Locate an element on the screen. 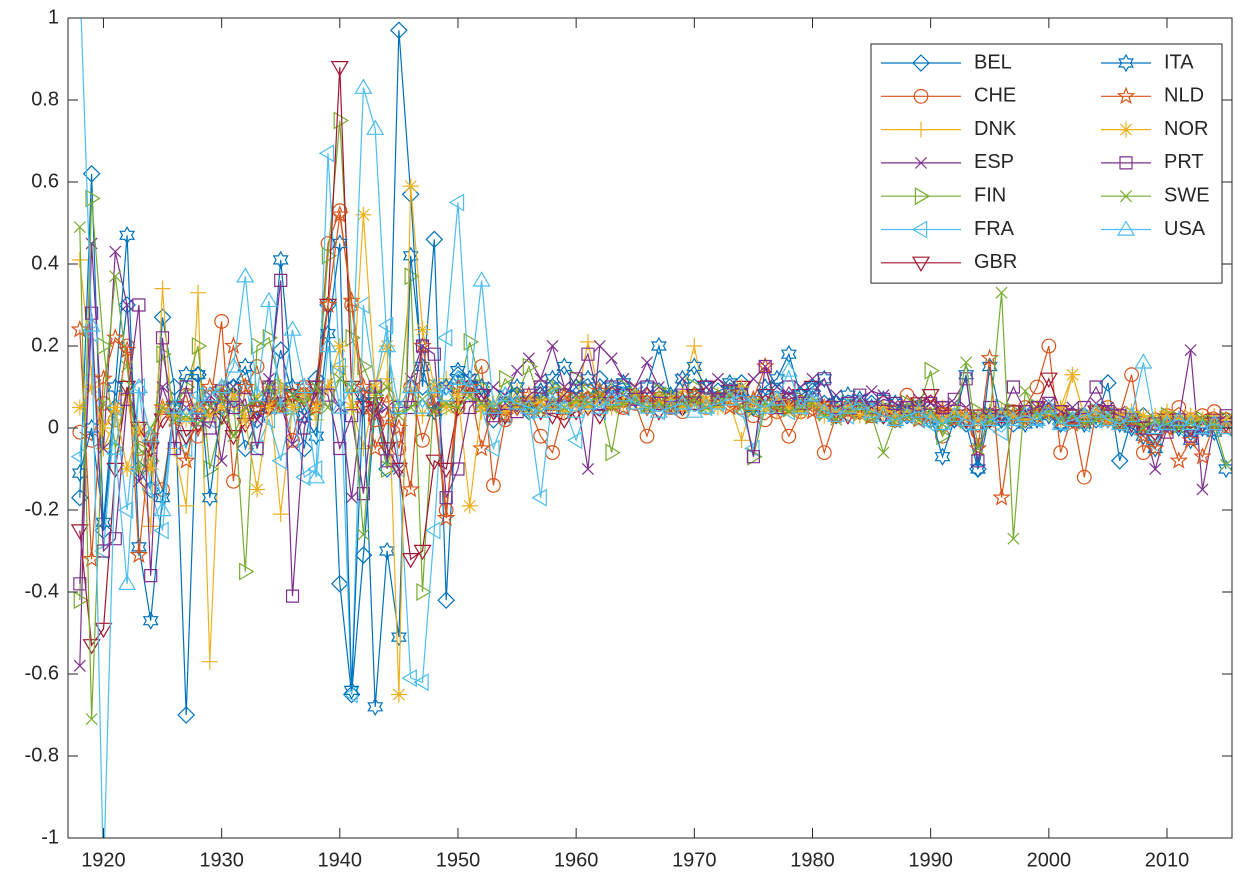 The width and height of the screenshot is (1241, 887). legend-label: ITA is located at coordinates (1179, 62).